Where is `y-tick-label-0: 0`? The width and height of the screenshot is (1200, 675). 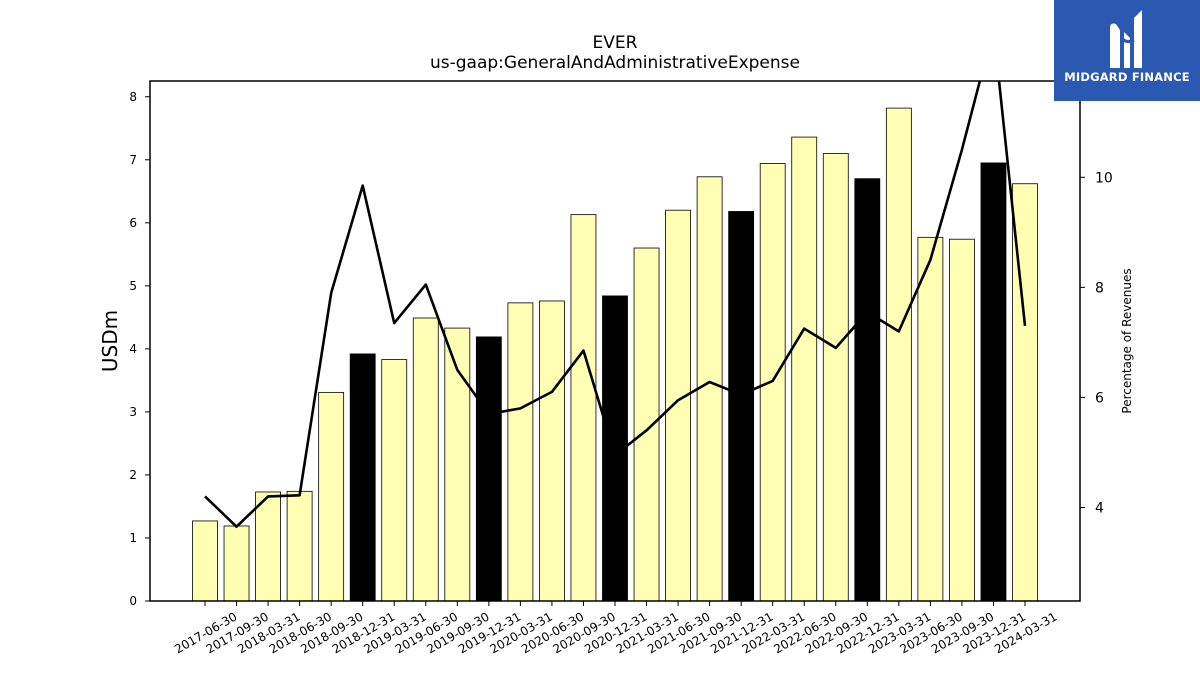
y-tick-label-0: 0 is located at coordinates (133, 601).